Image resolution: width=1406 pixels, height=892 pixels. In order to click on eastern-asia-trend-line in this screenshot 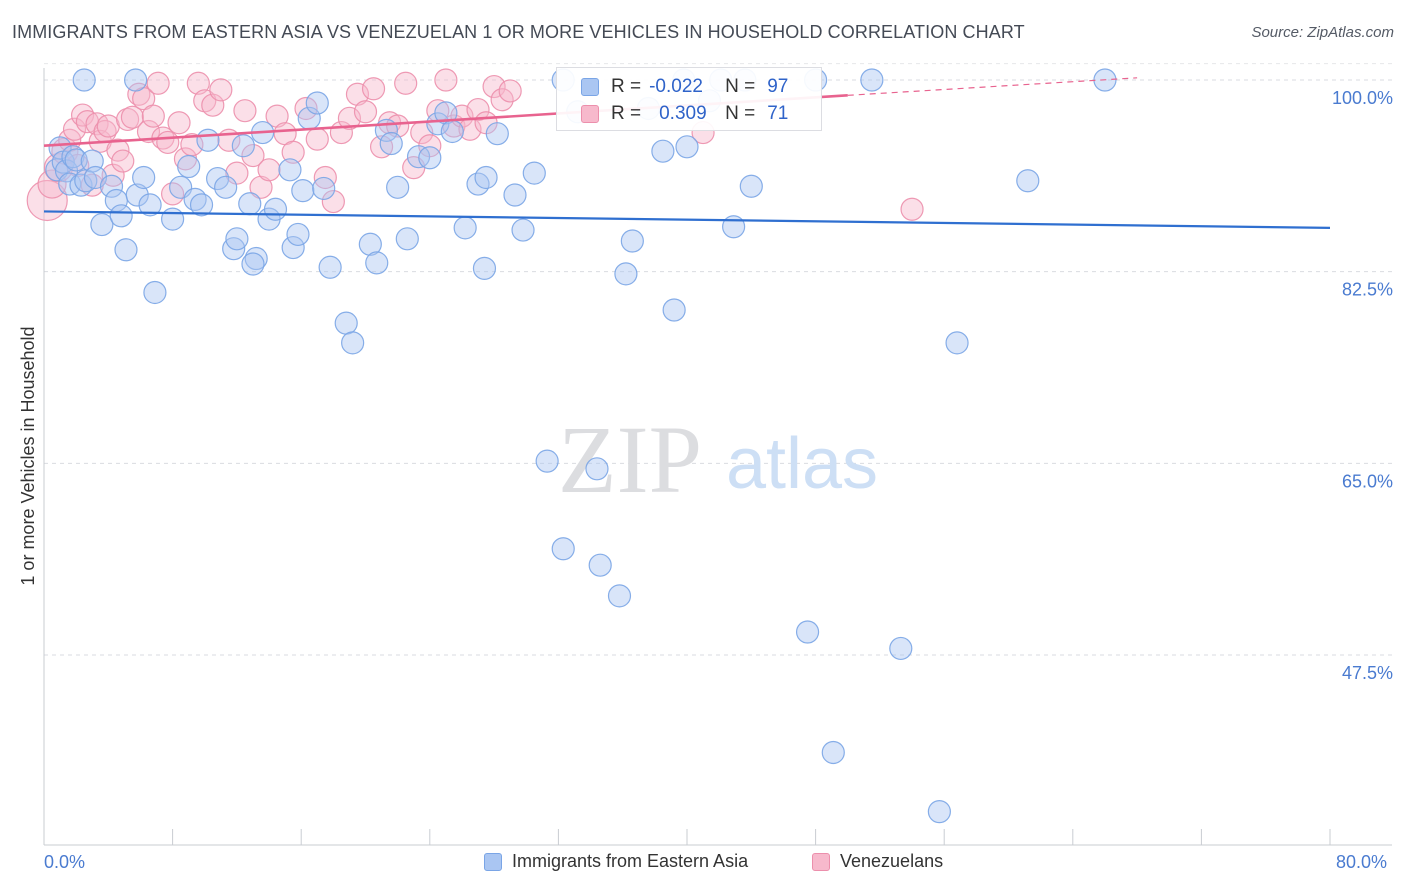, I will do `click(687, 219)`.